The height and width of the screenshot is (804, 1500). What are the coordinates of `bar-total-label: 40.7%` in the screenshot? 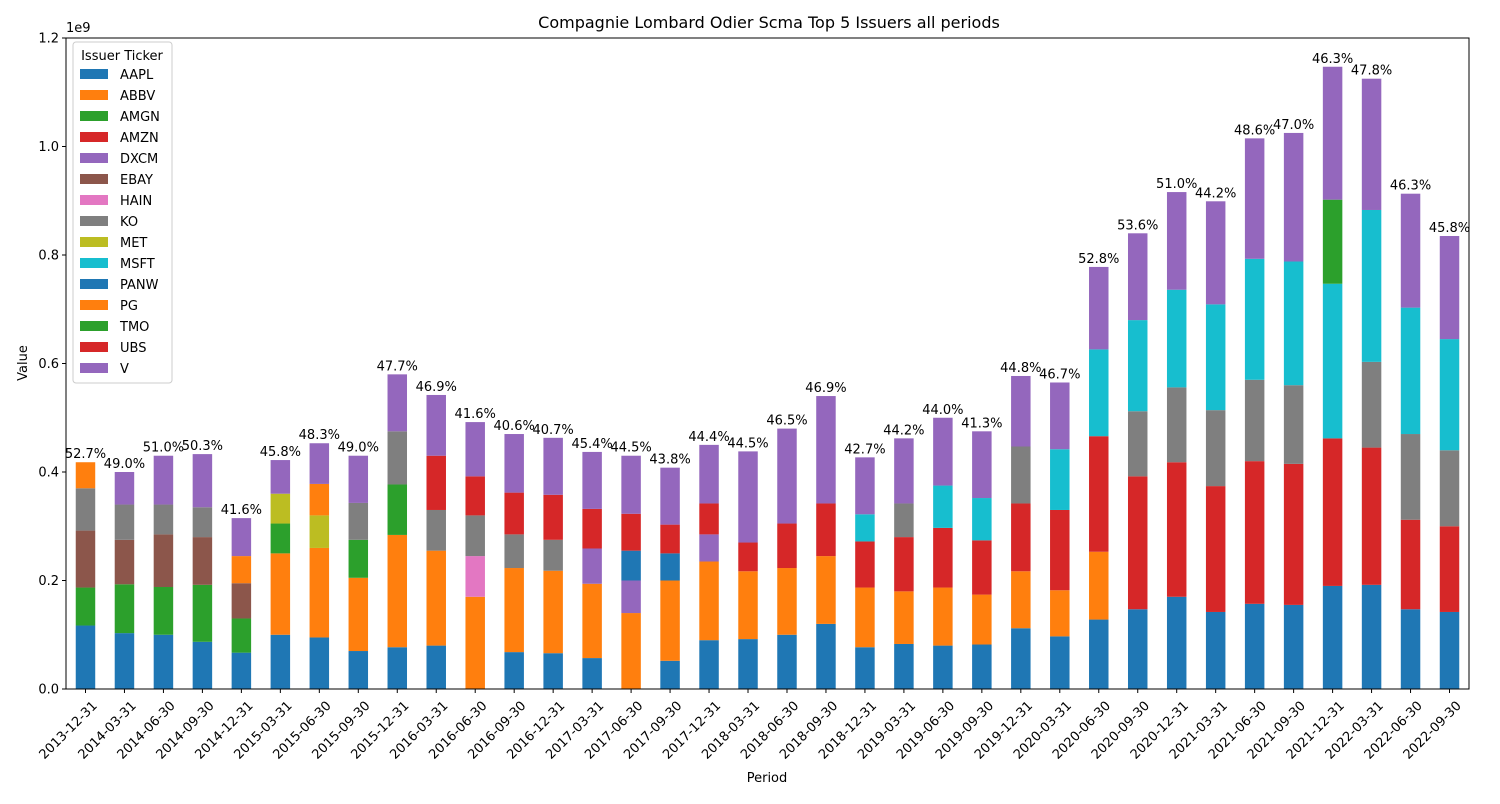 It's located at (552, 430).